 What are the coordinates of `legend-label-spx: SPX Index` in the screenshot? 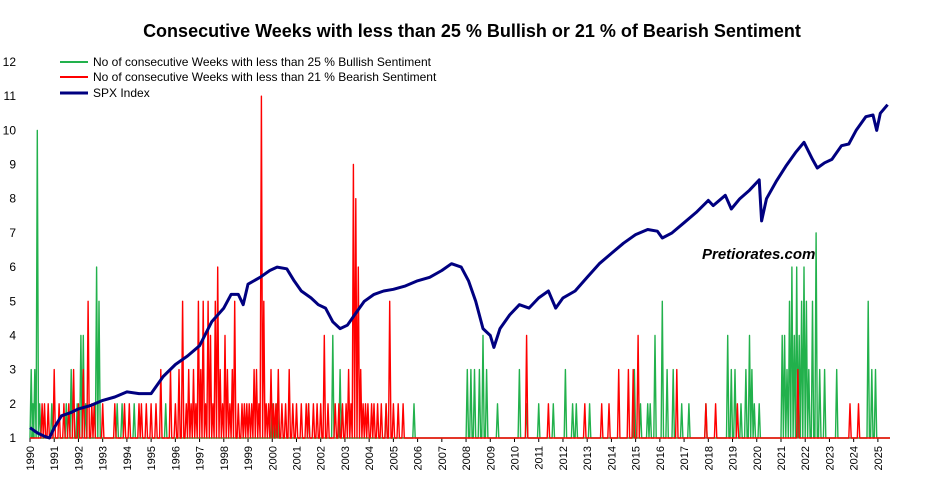 It's located at (121, 93).